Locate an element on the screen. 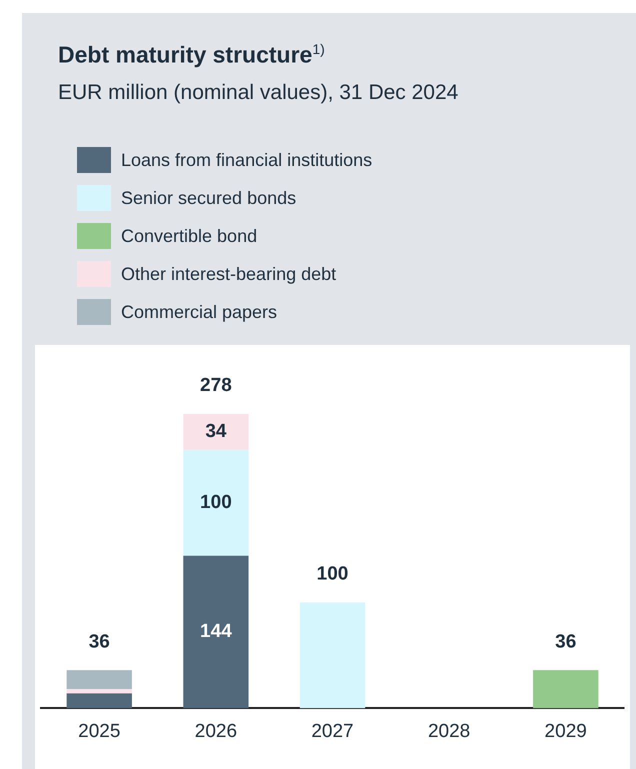  x-tick-label: 2025 is located at coordinates (99, 731).